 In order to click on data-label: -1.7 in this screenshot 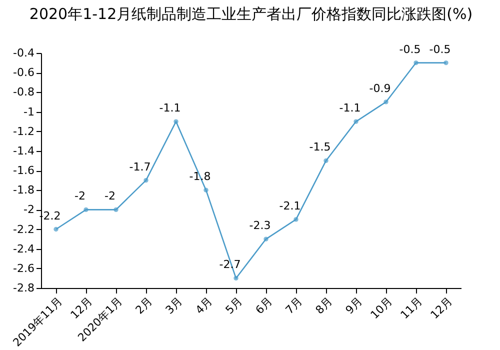, I will do `click(140, 167)`.